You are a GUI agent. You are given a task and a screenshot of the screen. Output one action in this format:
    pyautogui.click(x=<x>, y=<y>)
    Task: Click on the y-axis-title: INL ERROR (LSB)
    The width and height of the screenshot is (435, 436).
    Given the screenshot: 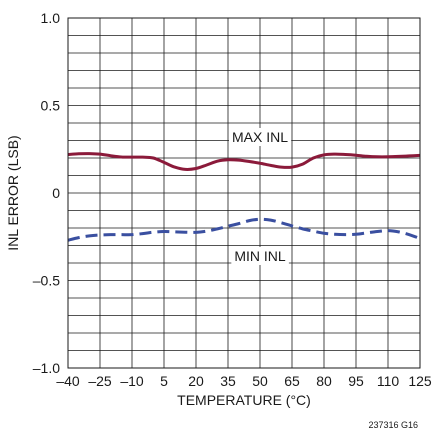 What is the action you would take?
    pyautogui.click(x=13, y=192)
    